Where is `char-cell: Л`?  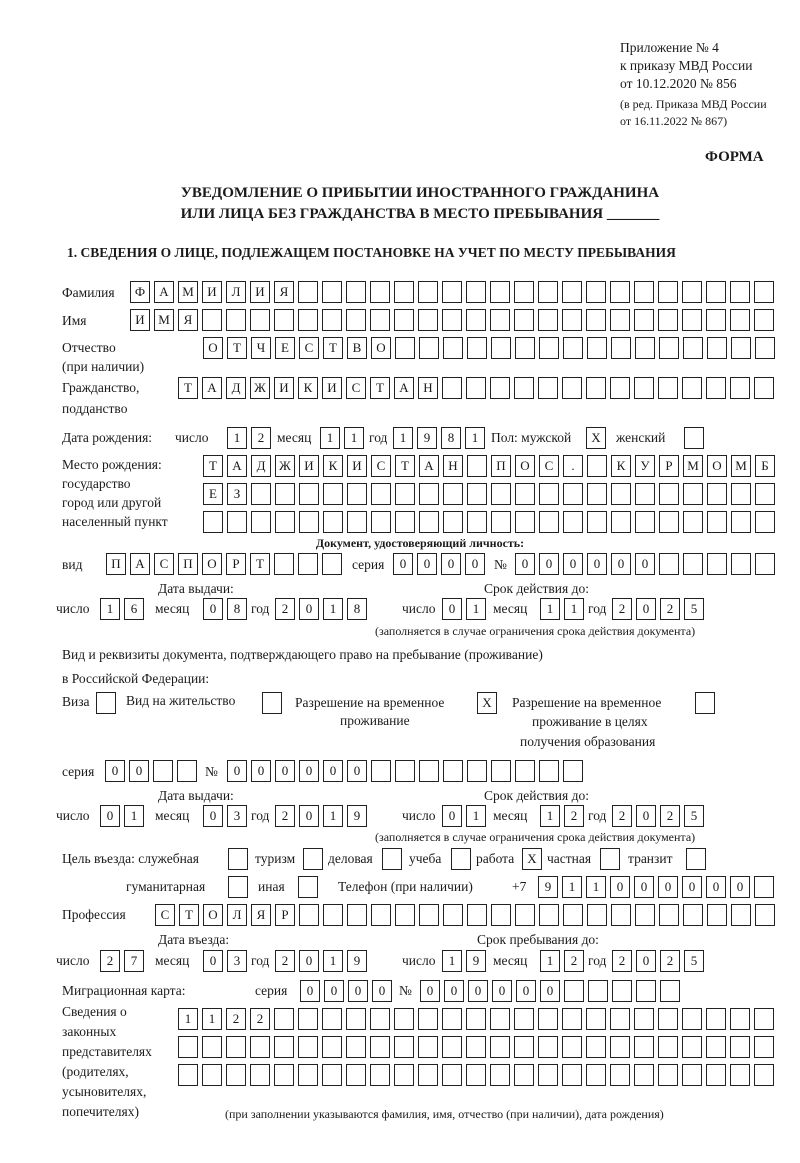 char-cell: Л is located at coordinates (237, 915).